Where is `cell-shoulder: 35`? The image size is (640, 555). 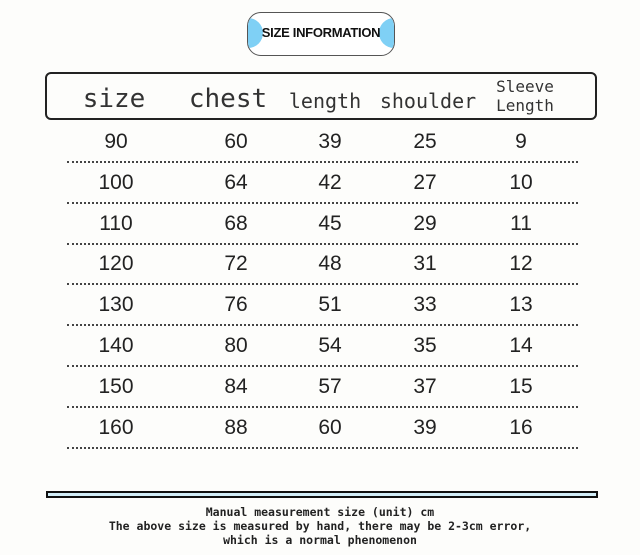
cell-shoulder: 35 is located at coordinates (425, 345).